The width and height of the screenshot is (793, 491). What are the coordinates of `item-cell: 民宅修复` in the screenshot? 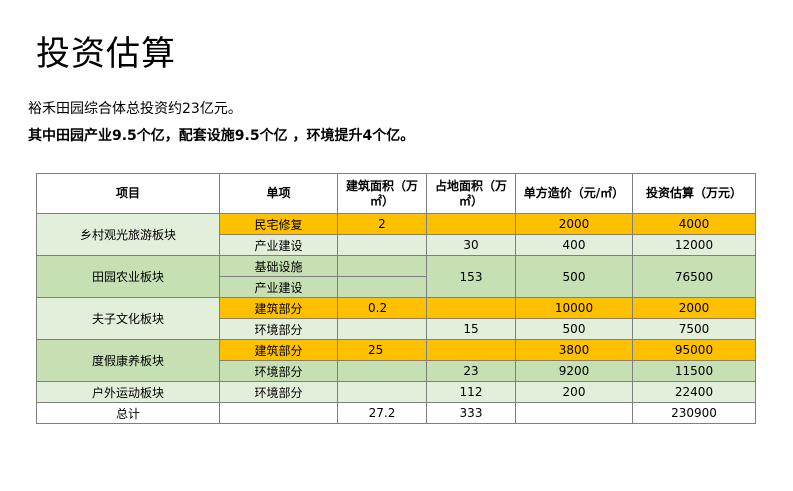 It's located at (278, 224).